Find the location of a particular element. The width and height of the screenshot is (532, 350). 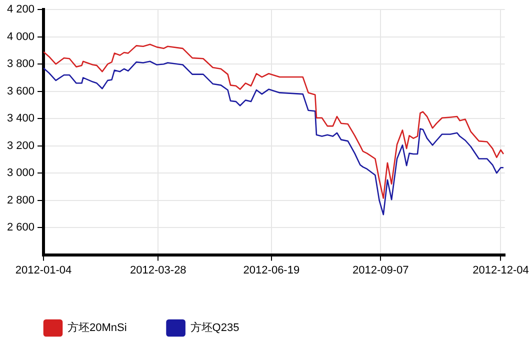

y-tick-label: 3 600 is located at coordinates (20, 91).